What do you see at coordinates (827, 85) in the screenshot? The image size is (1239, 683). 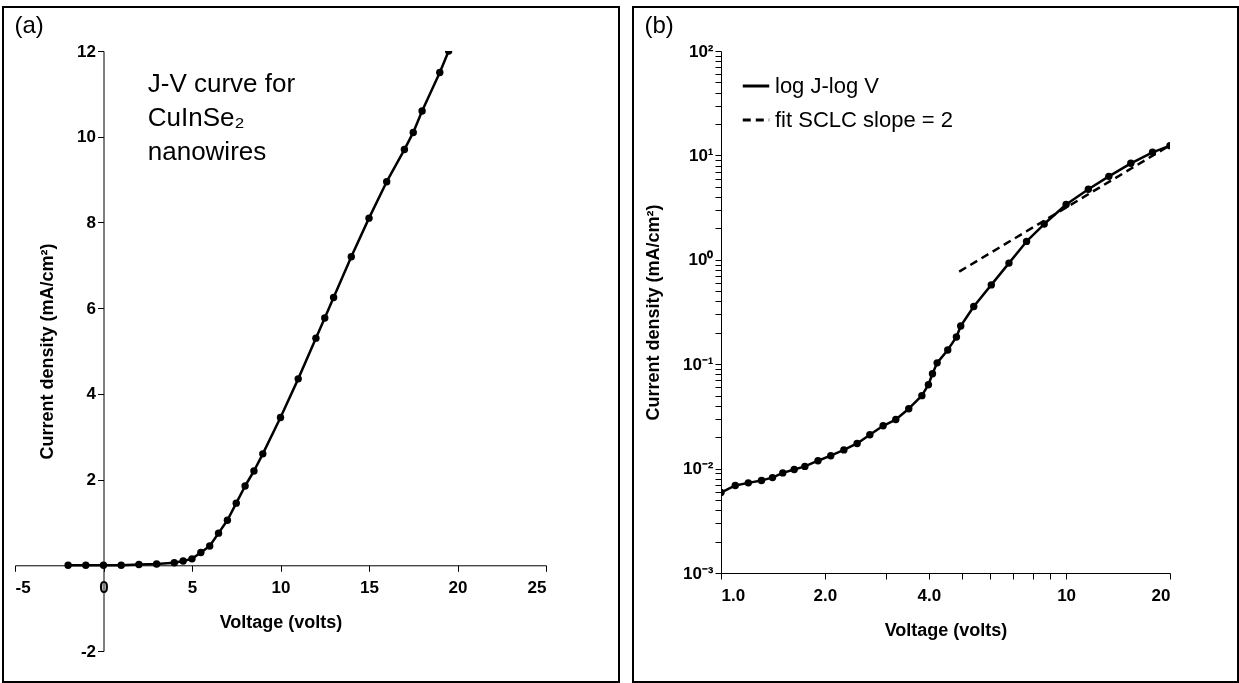 I see `legend-label: log J-log V` at bounding box center [827, 85].